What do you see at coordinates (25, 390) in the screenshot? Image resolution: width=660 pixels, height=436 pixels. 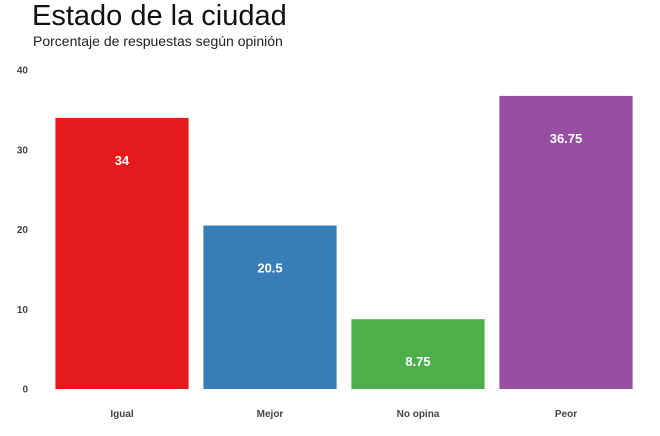 I see `y-tick-label: 0` at bounding box center [25, 390].